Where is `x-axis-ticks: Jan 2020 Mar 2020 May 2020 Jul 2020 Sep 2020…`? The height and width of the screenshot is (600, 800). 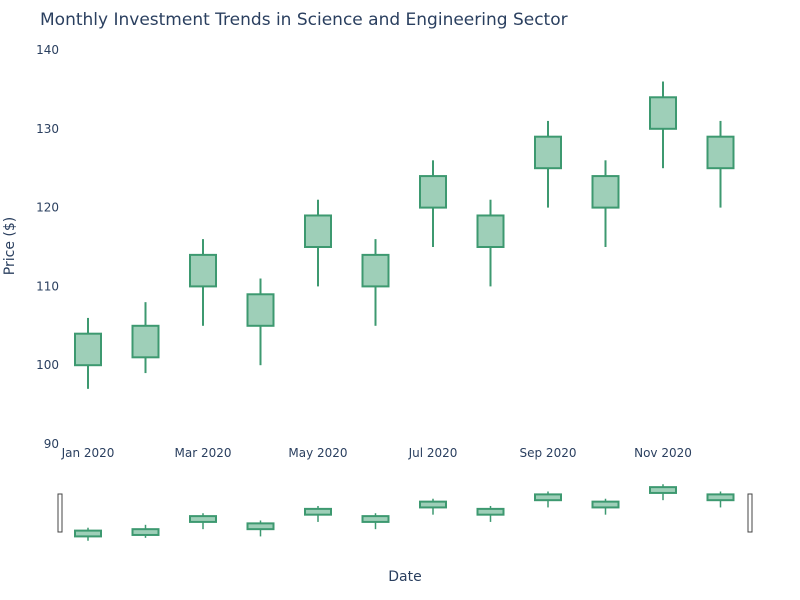
x-axis-ticks: Jan 2020 Mar 2020 May 2020 Jul 2020 Sep 2020… is located at coordinates (376, 453).